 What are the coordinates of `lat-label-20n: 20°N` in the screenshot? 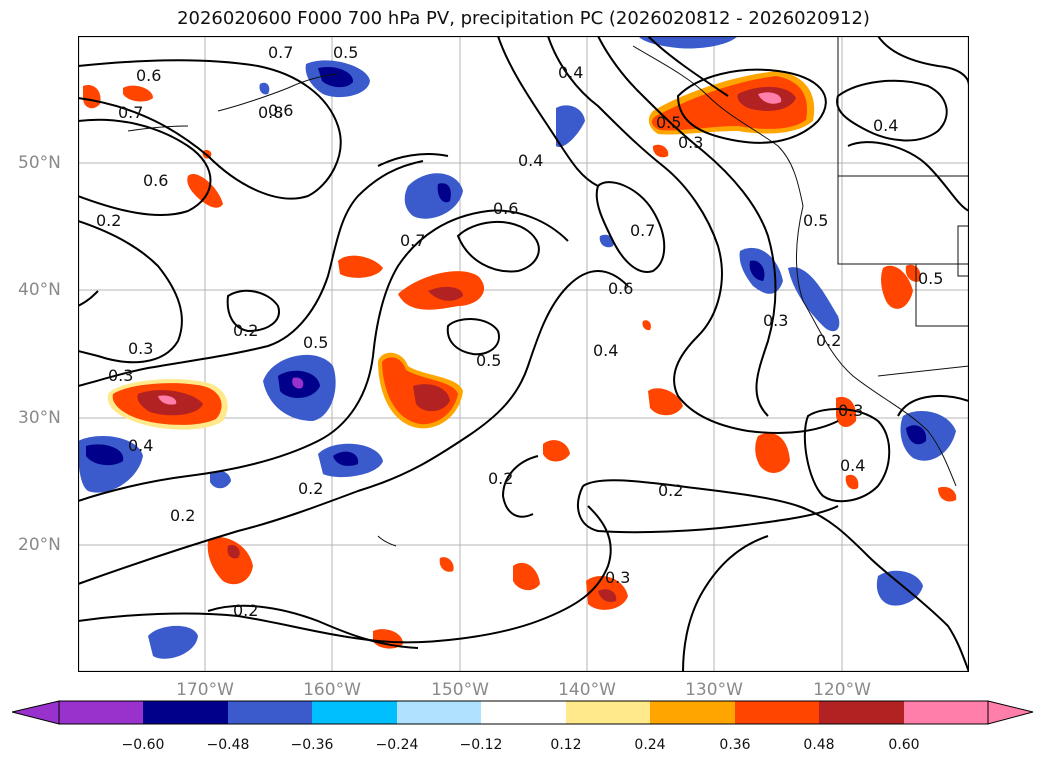 It's located at (39, 545).